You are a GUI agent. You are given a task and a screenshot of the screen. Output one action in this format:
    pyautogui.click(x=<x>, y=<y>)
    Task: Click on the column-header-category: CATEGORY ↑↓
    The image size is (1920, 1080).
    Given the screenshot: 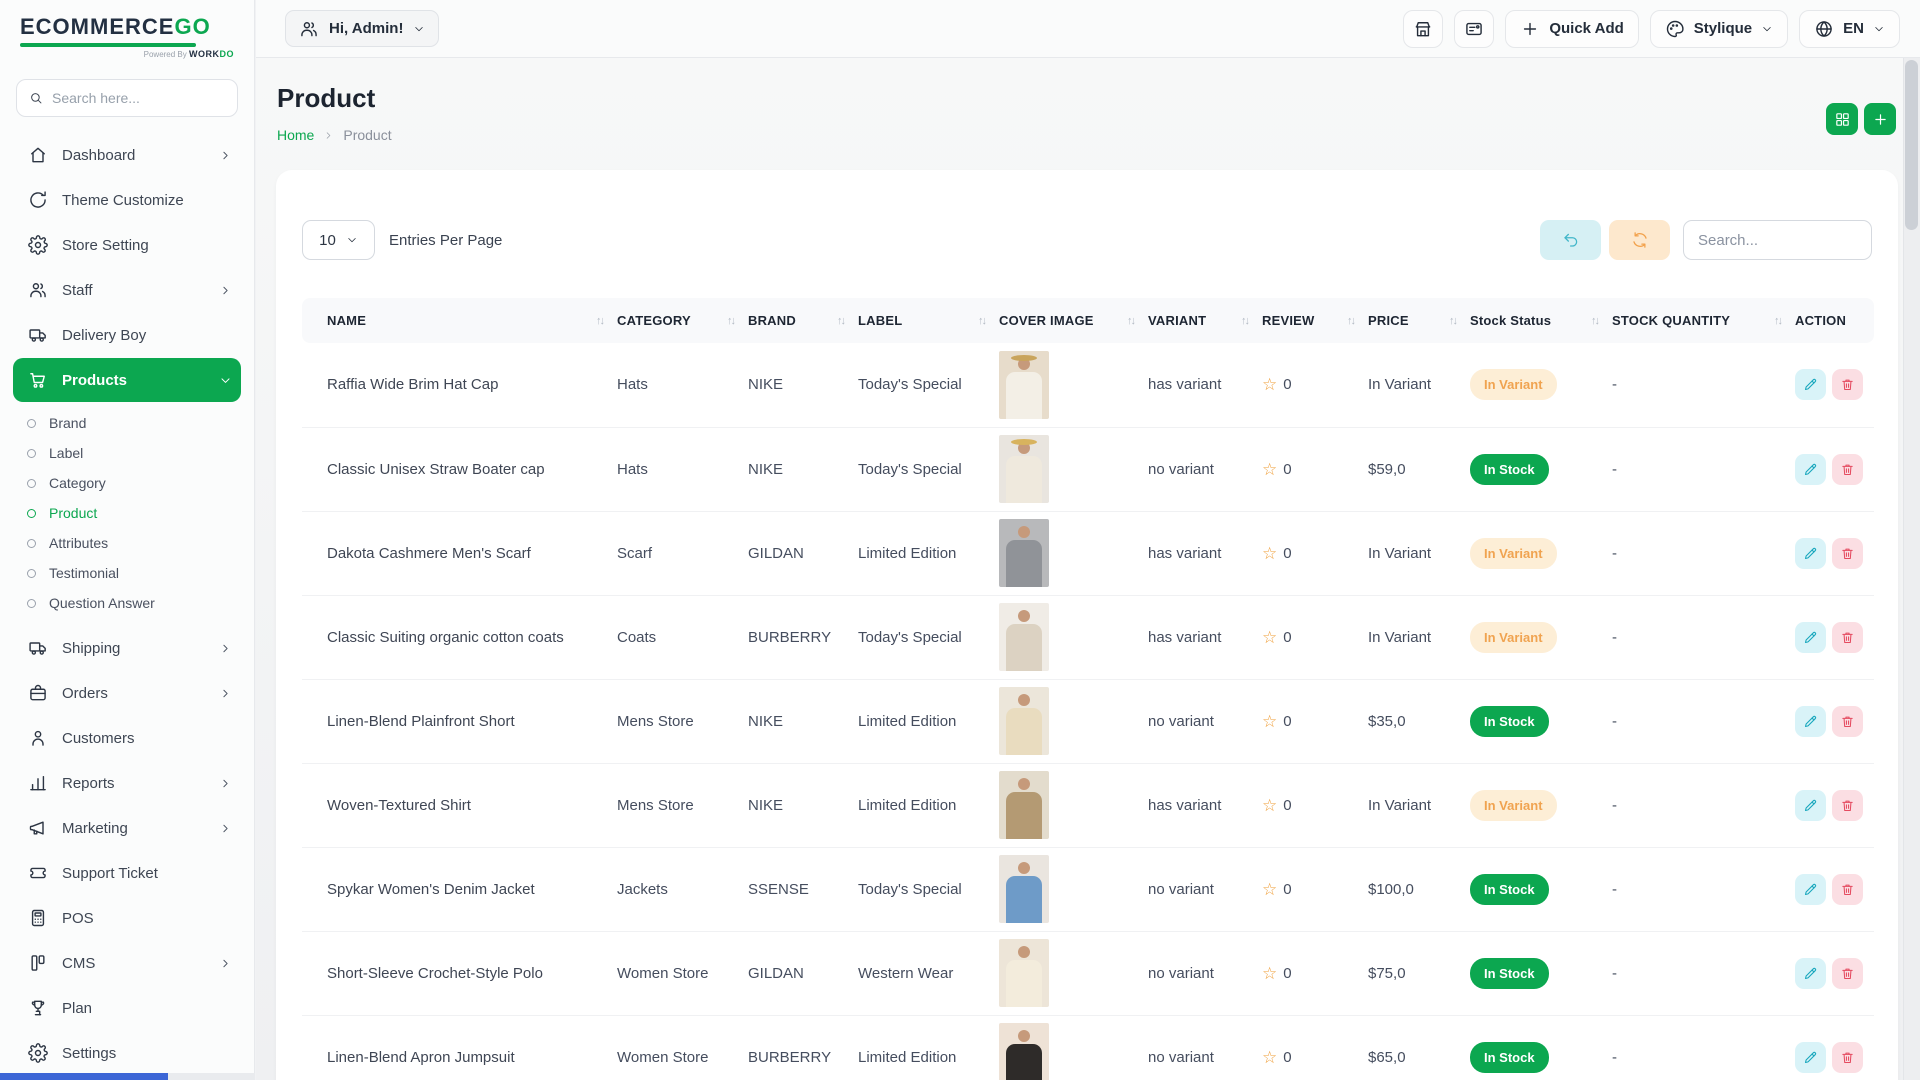 What is the action you would take?
    pyautogui.click(x=682, y=320)
    